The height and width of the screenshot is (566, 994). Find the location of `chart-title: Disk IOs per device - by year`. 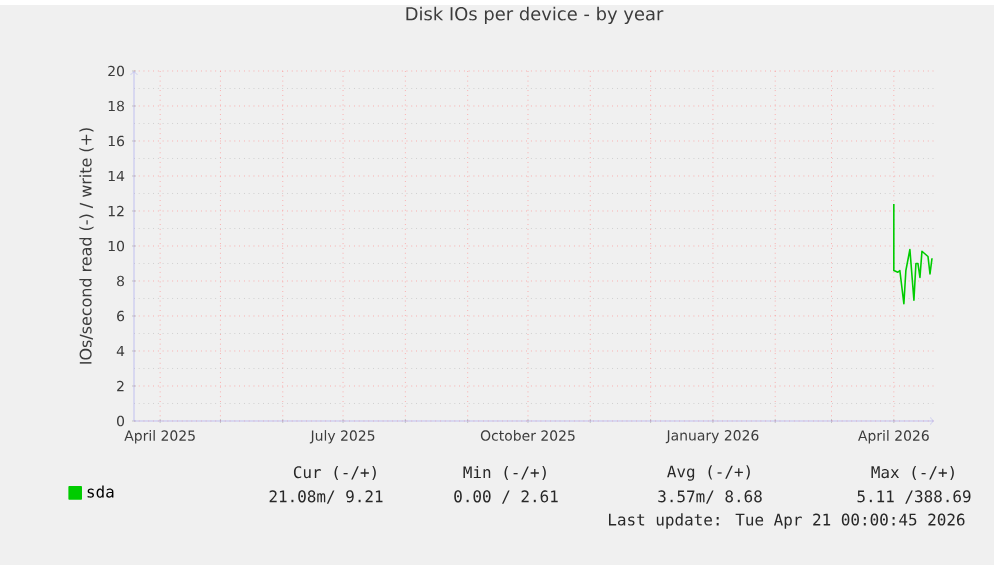

chart-title: Disk IOs per device - by year is located at coordinates (535, 16).